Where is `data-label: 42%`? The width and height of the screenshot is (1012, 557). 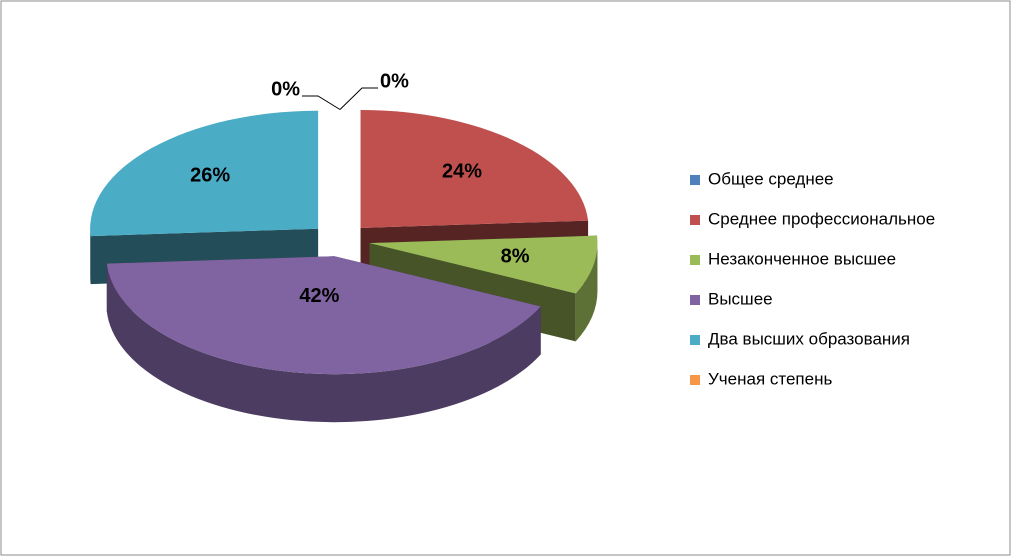
data-label: 42% is located at coordinates (319, 296).